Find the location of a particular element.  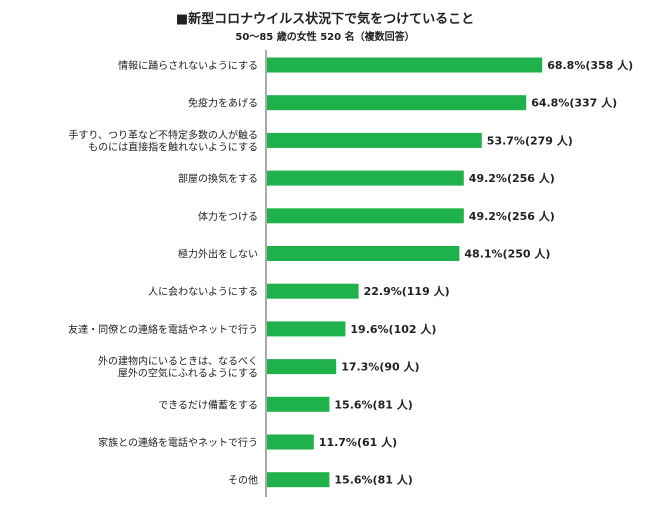

chart-subtitle: 50～85 歳の女性 520 名（複数回答） is located at coordinates (325, 37).